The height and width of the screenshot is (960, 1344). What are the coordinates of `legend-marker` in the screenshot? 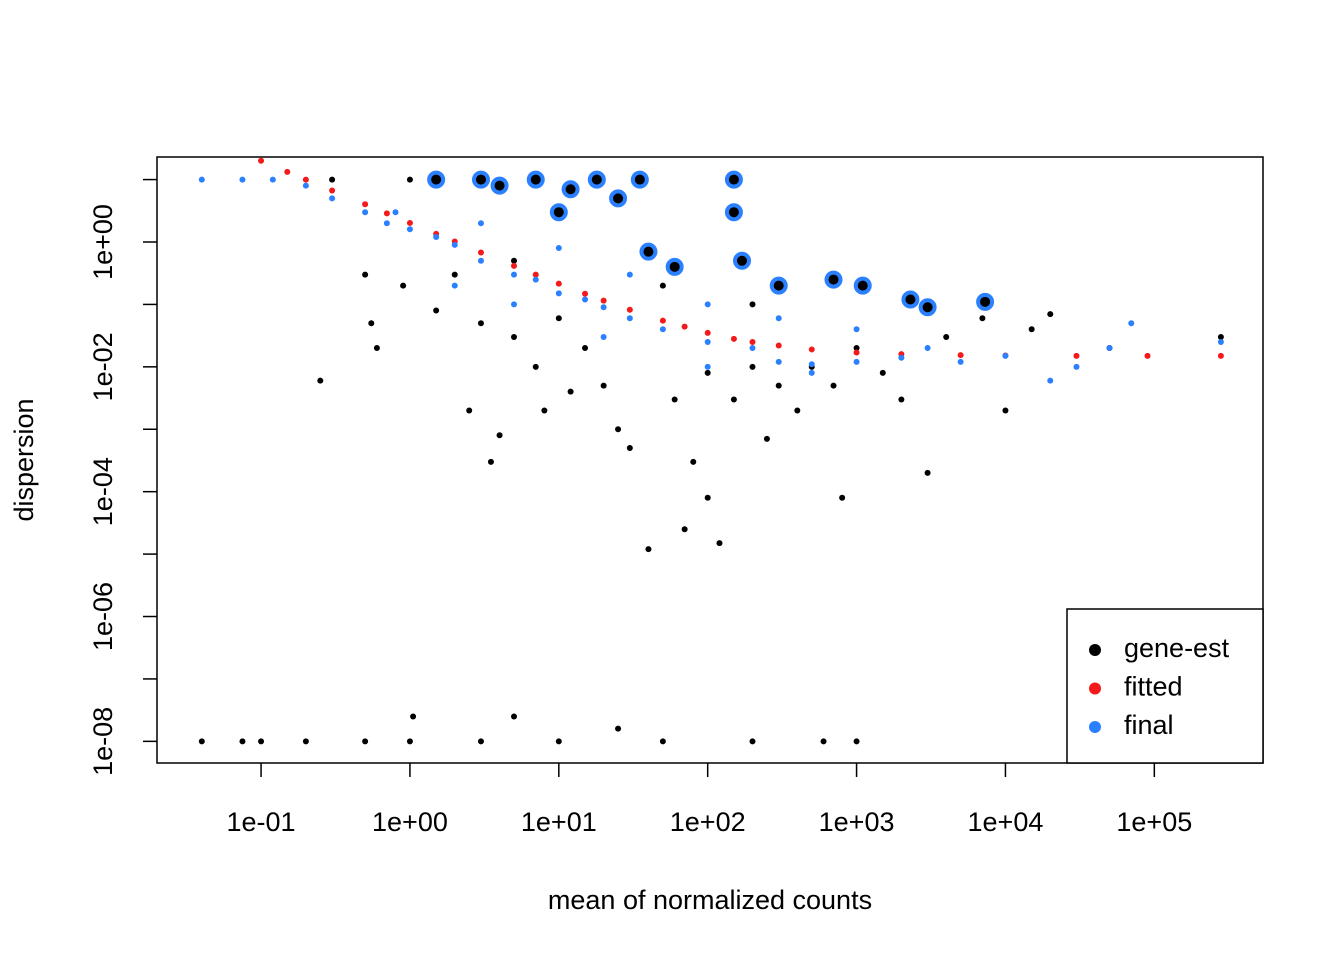 It's located at (1095, 727).